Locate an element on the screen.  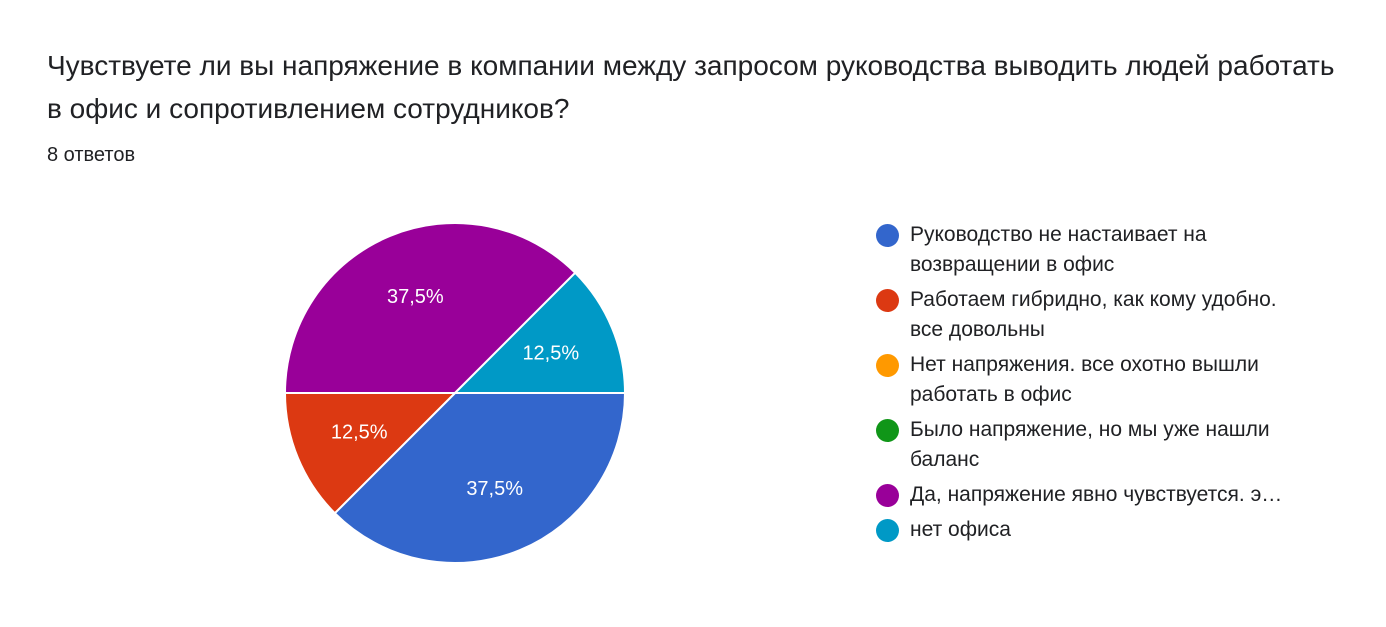
legend-label: нет офиса is located at coordinates (960, 529).